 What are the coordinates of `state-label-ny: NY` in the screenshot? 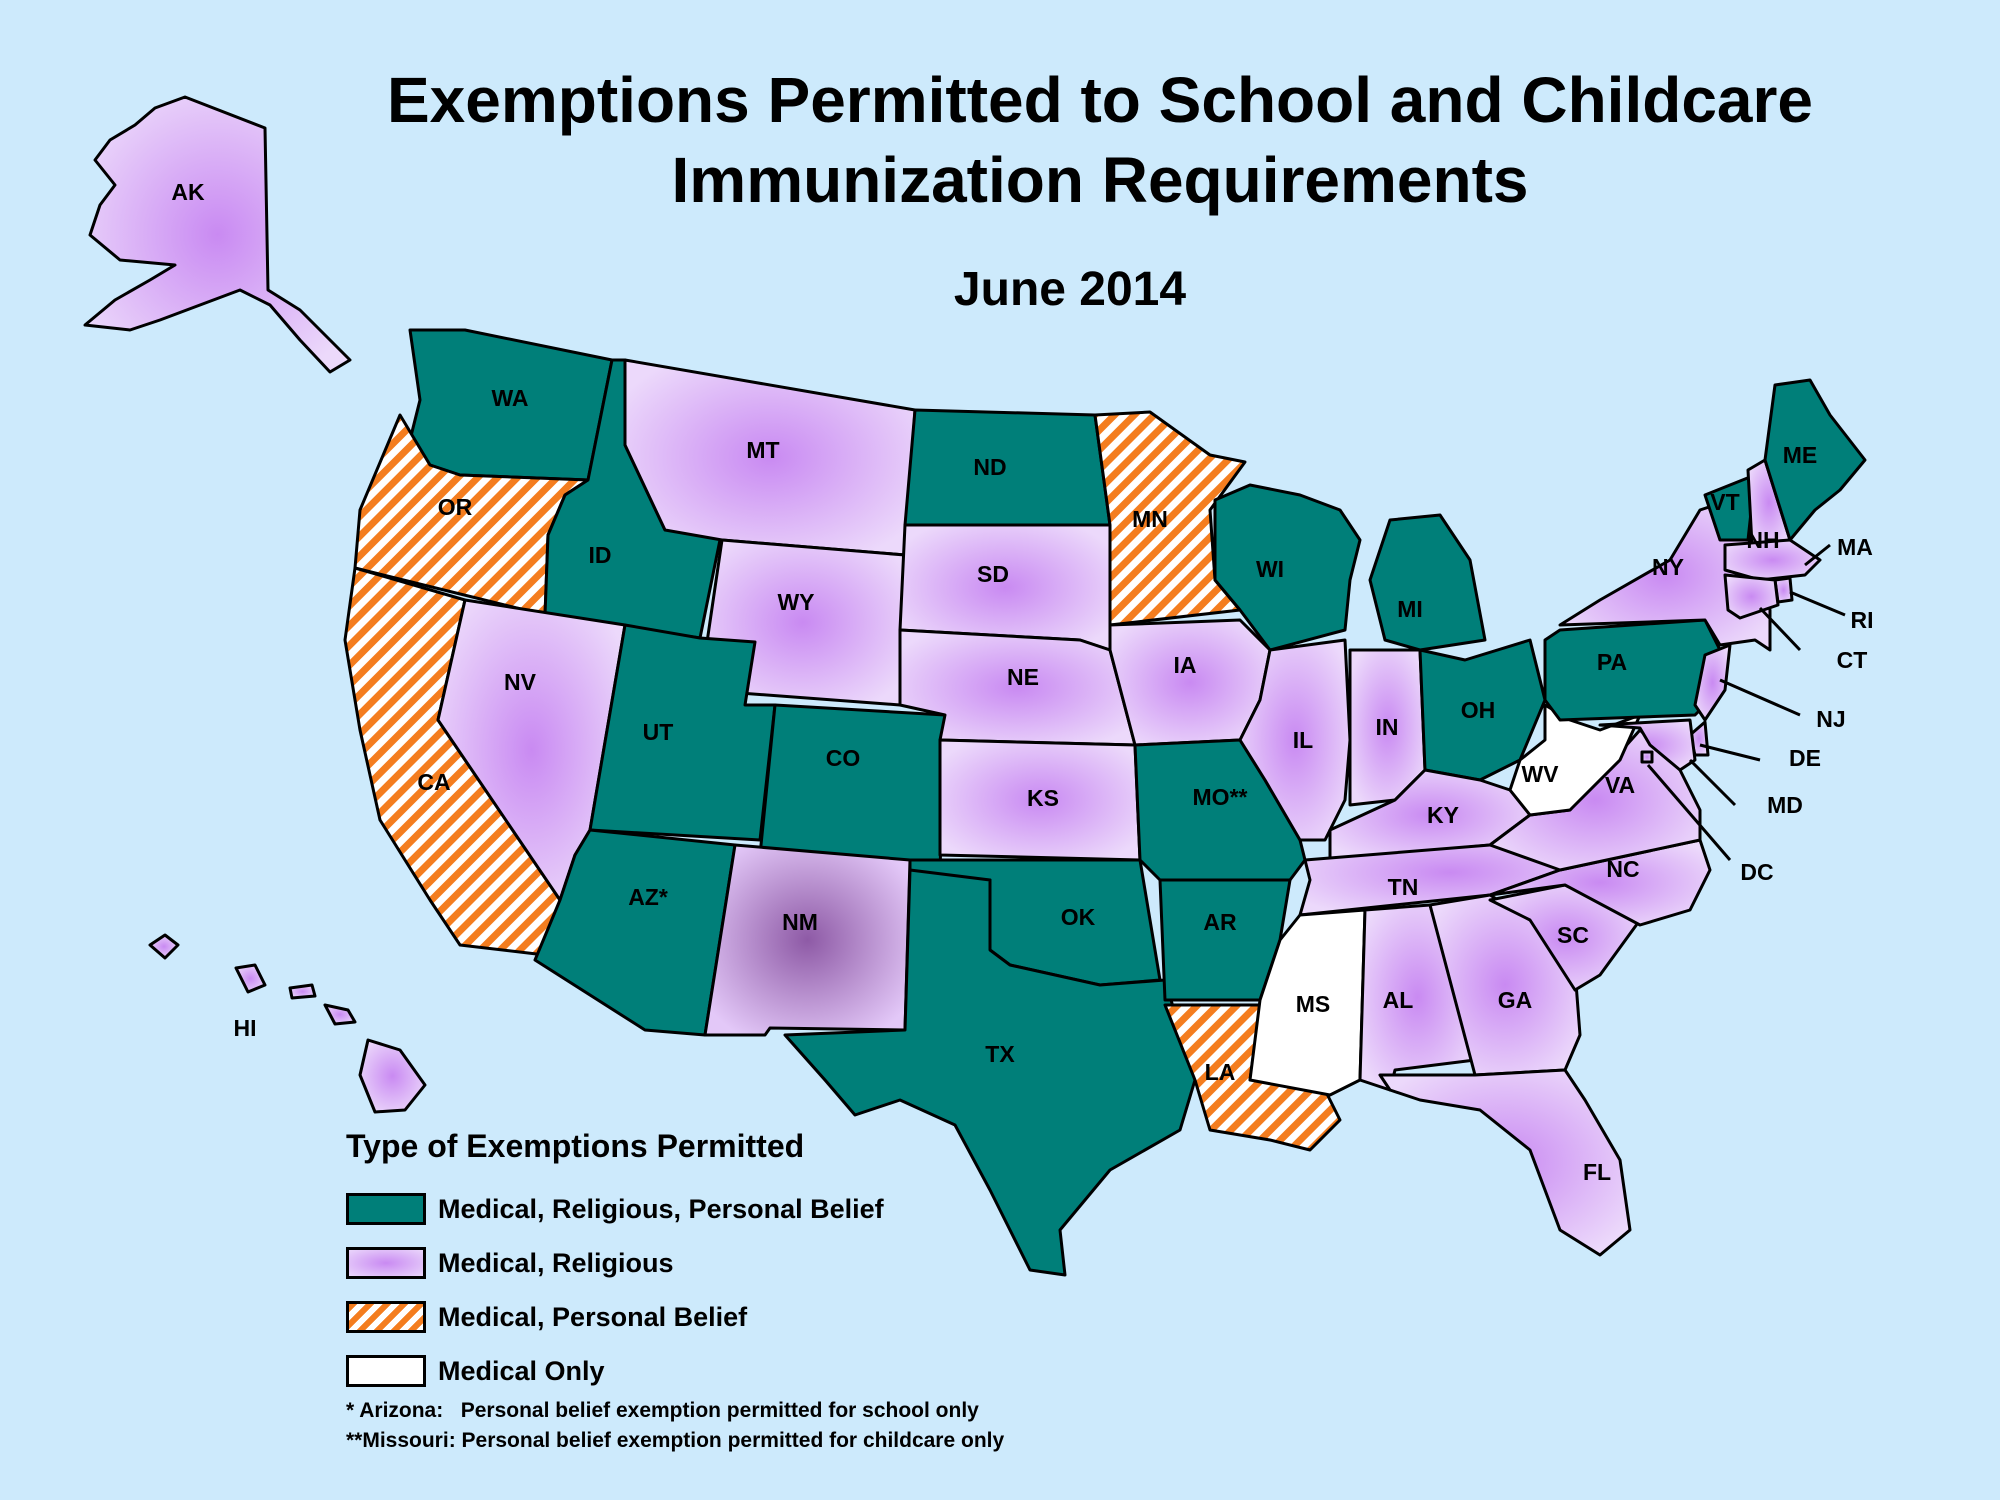 It's located at (1668, 567).